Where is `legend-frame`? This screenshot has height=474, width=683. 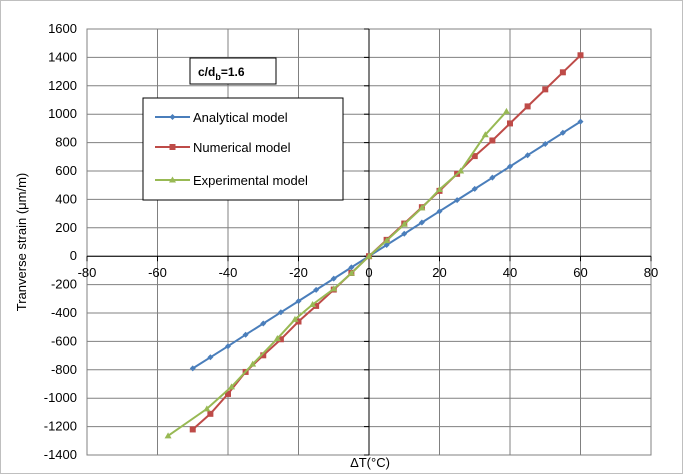
legend-frame is located at coordinates (243, 149).